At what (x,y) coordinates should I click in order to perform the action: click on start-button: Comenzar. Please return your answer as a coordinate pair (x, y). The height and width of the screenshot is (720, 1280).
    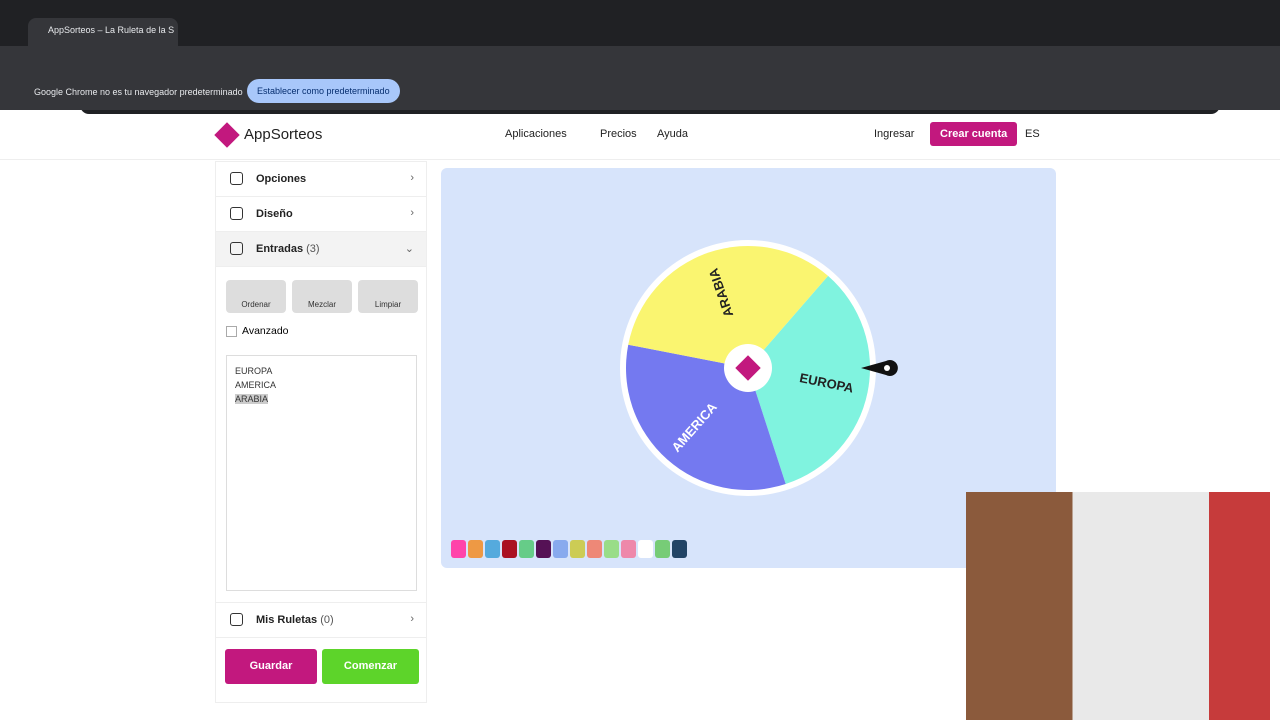
    Looking at the image, I should click on (370, 666).